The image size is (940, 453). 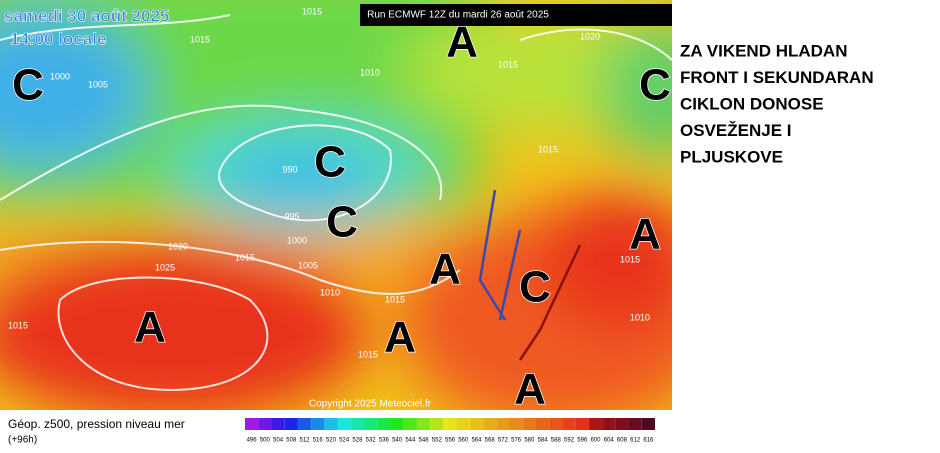 What do you see at coordinates (22, 440) in the screenshot?
I see `caption-step: (+96h)` at bounding box center [22, 440].